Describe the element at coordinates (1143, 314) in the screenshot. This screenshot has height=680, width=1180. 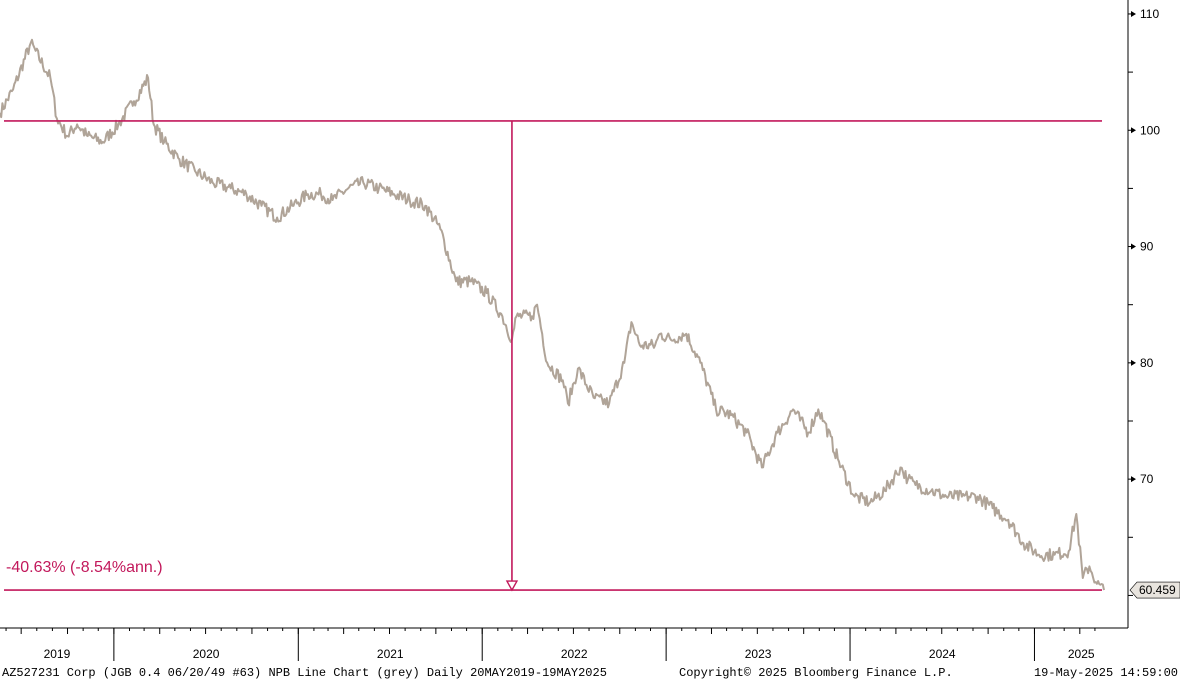
I see `y-axis: 70 80 90 100 110` at that location.